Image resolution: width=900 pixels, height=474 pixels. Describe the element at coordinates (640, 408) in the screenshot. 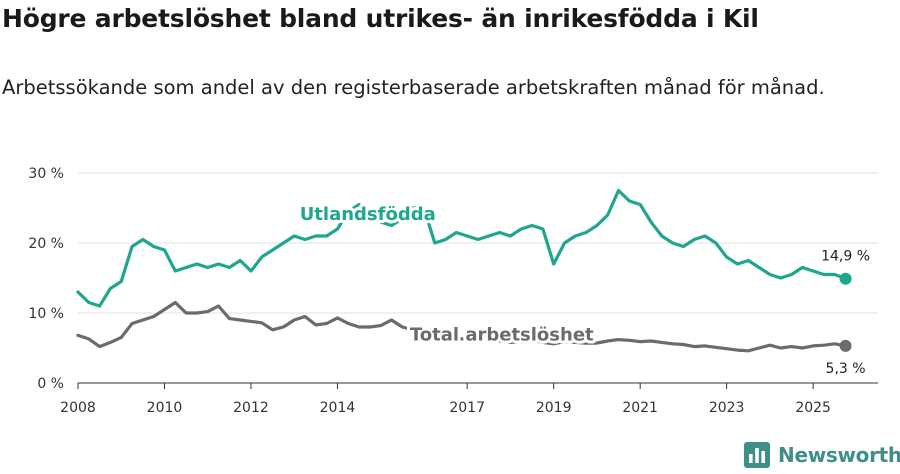

I see `x-tick-label: 2021` at that location.